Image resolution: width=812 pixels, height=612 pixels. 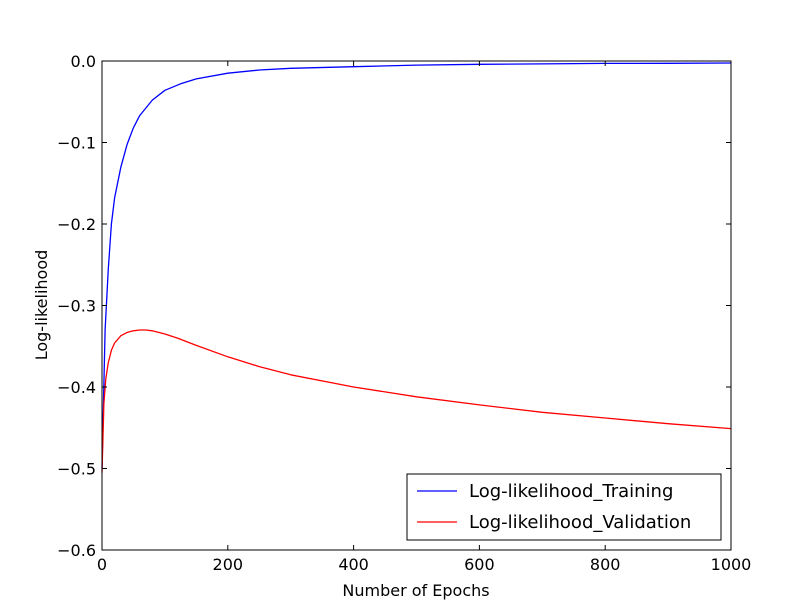 I want to click on y-axis-label: Log-likelihood, so click(x=41, y=305).